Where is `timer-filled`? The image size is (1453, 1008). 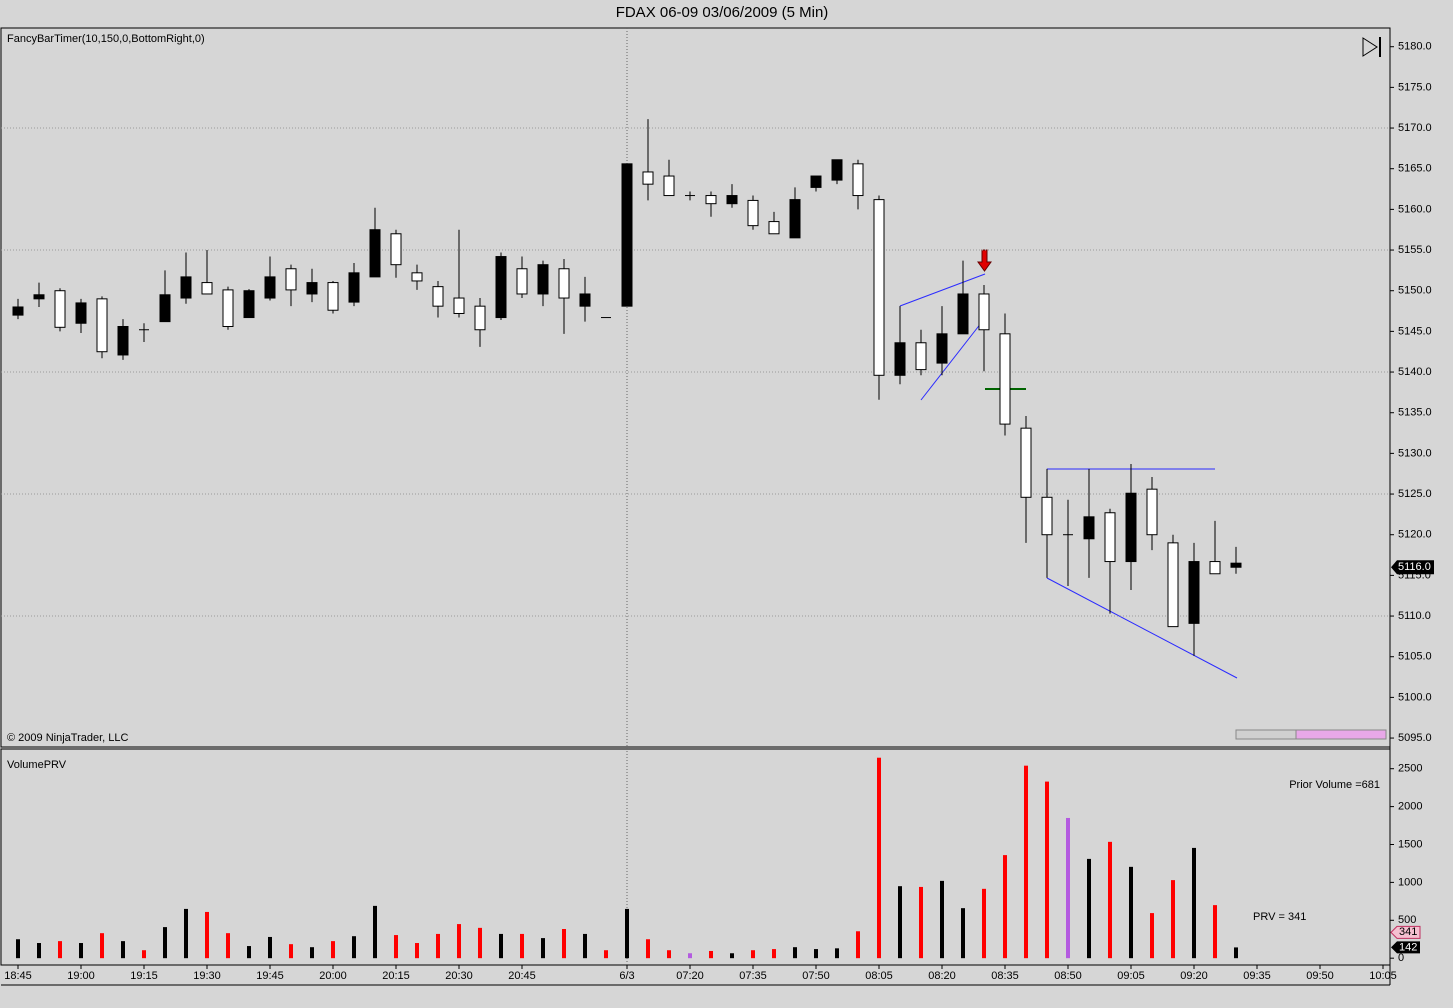 timer-filled is located at coordinates (1341, 734).